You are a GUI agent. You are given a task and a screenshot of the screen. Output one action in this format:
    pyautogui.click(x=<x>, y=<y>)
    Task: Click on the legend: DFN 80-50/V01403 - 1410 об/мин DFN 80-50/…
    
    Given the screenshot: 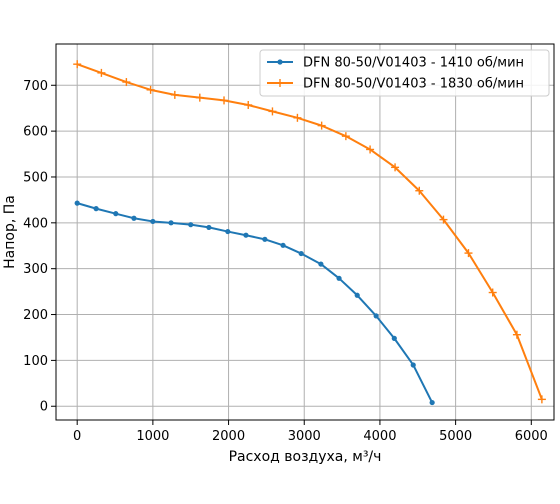 What is the action you would take?
    pyautogui.click(x=404, y=73)
    